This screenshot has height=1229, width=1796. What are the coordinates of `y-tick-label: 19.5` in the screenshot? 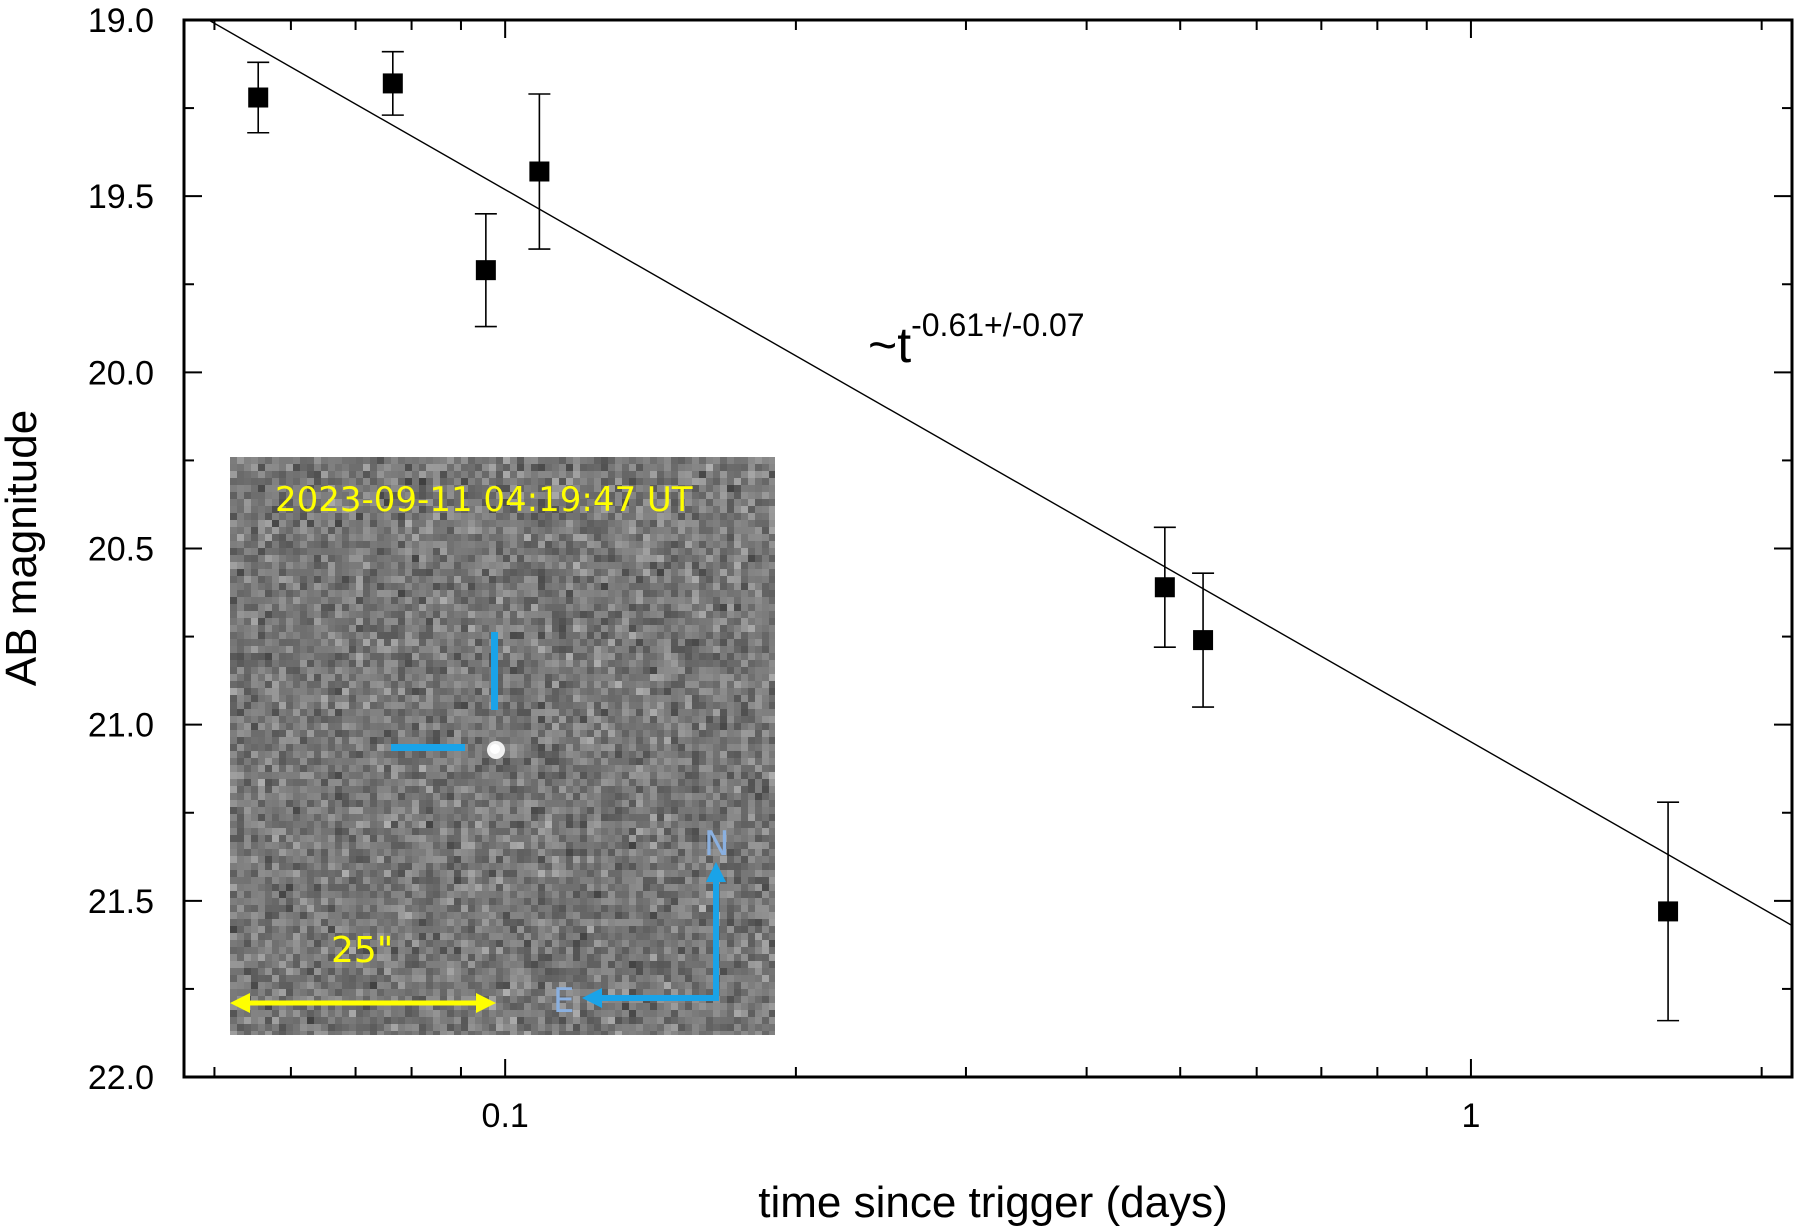 It's located at (121, 197).